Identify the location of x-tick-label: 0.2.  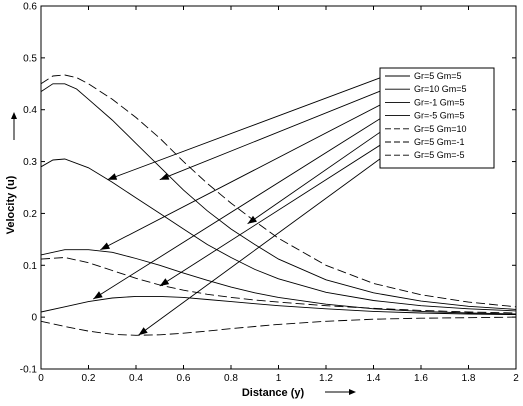
(89, 378).